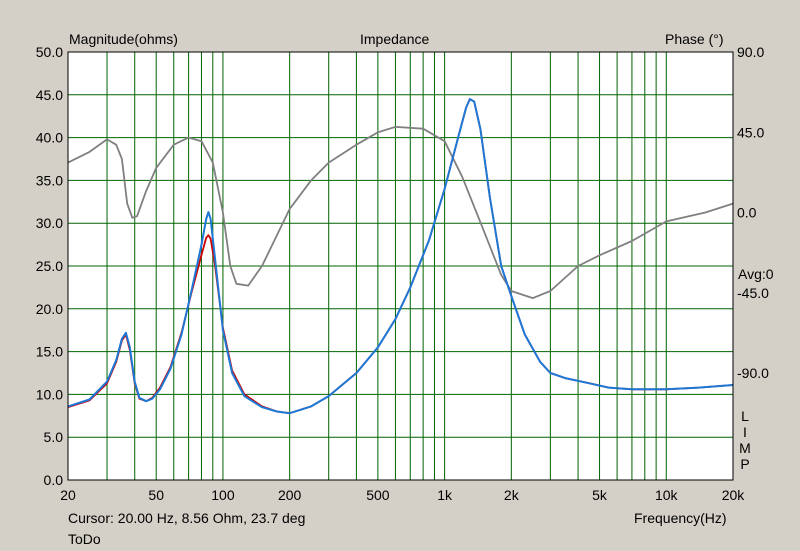 The width and height of the screenshot is (800, 551). What do you see at coordinates (680, 518) in the screenshot?
I see `x-axis-title: Frequency(Hz)` at bounding box center [680, 518].